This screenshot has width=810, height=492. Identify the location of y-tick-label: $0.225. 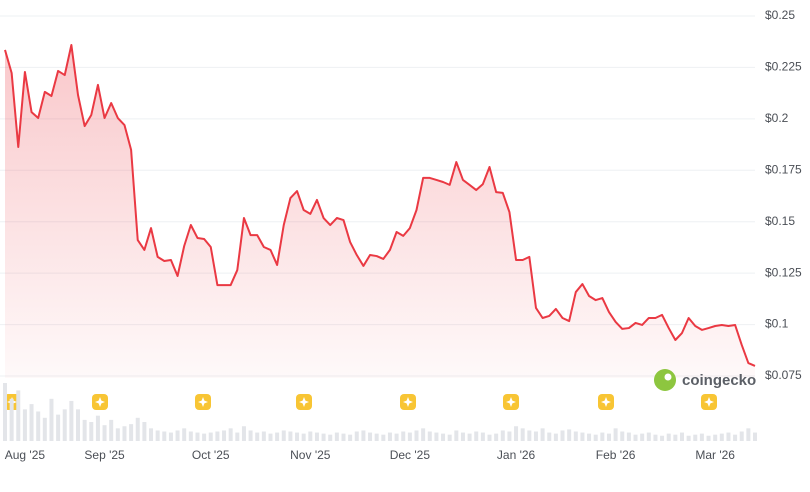
(783, 67).